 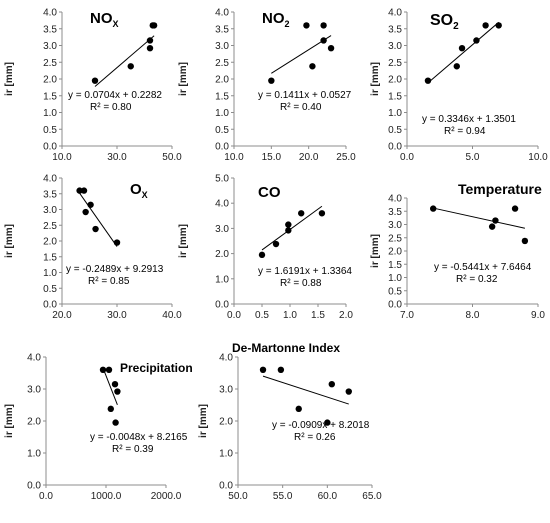 What do you see at coordinates (500, 189) in the screenshot?
I see `chart-title-main: Temperature` at bounding box center [500, 189].